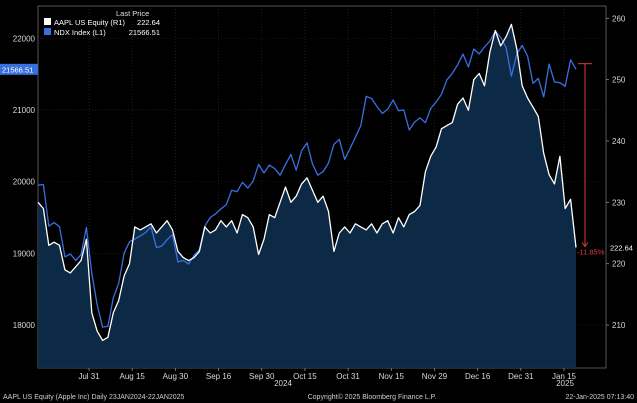 This screenshot has width=637, height=403. I want to click on year-label-2025: 2025, so click(565, 383).